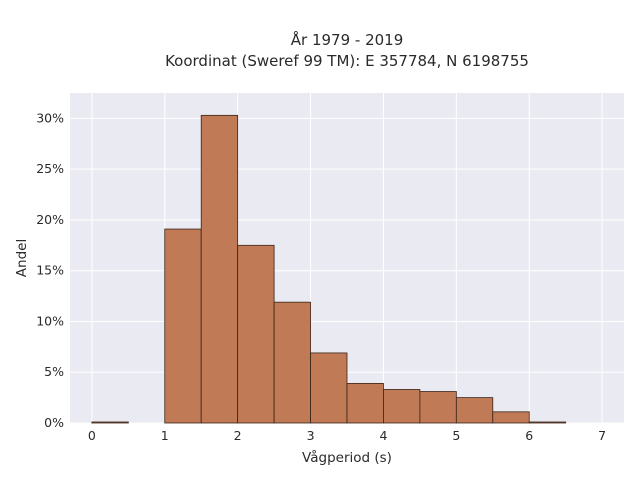 This screenshot has height=480, width=640. What do you see at coordinates (54, 422) in the screenshot?
I see `y-tick-label-0: 0%` at bounding box center [54, 422].